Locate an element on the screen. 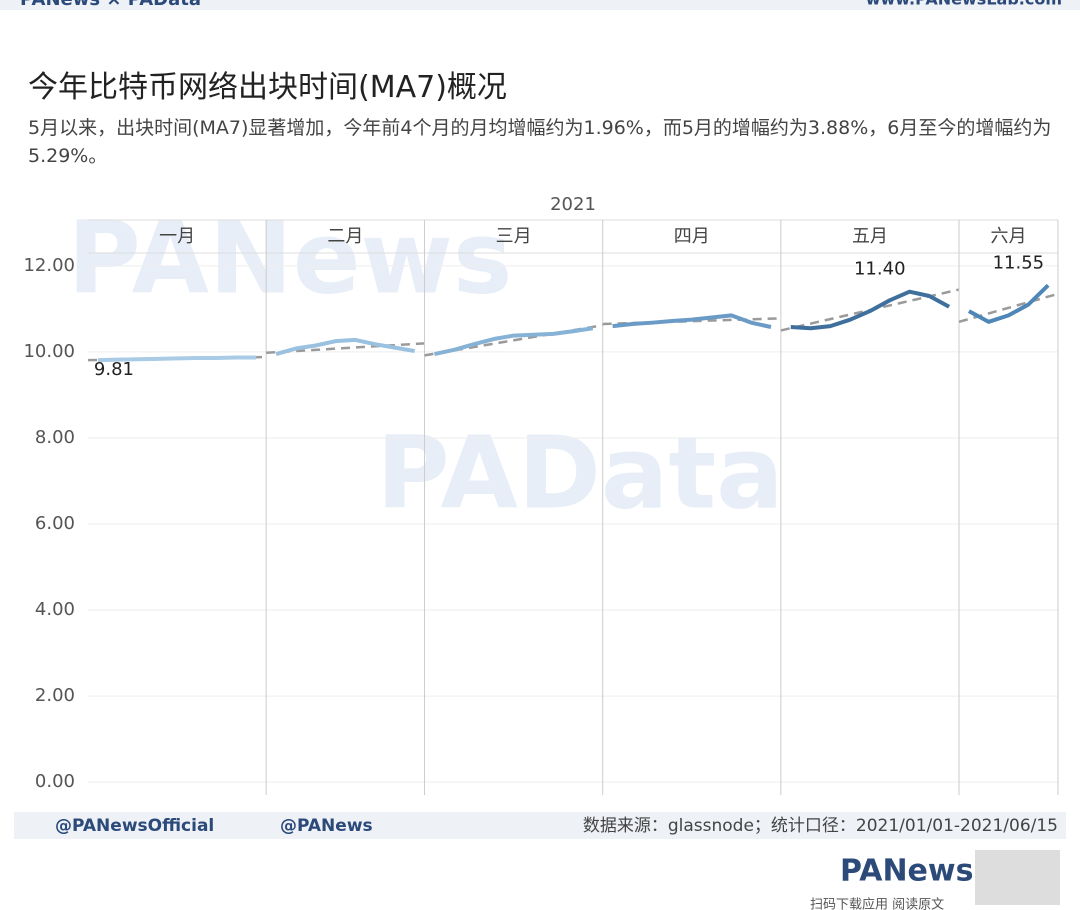 The image size is (1080, 910). watermark: PAData is located at coordinates (579, 472).